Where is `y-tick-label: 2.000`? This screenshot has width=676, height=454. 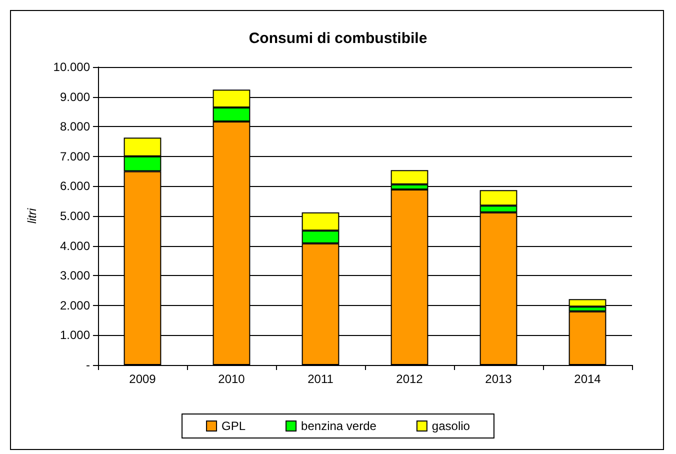
y-tick-label: 2.000 is located at coordinates (75, 305).